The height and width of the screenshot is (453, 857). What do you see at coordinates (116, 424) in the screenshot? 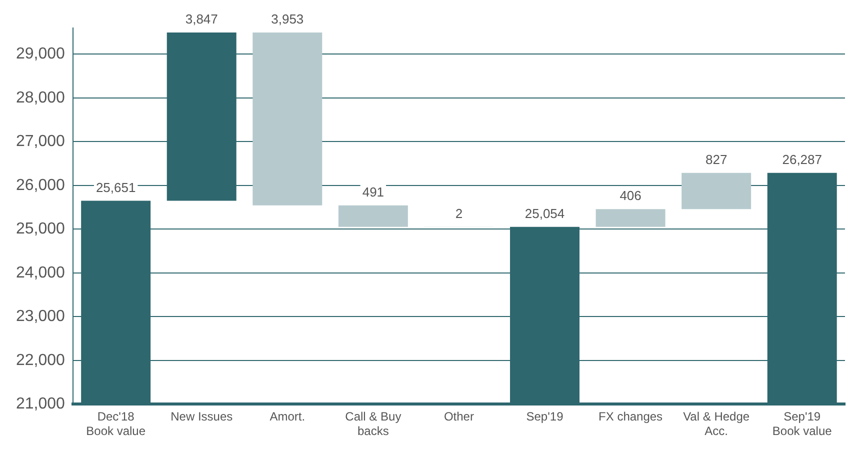
I see `x-tick-label: Dec'18 Book value` at bounding box center [116, 424].